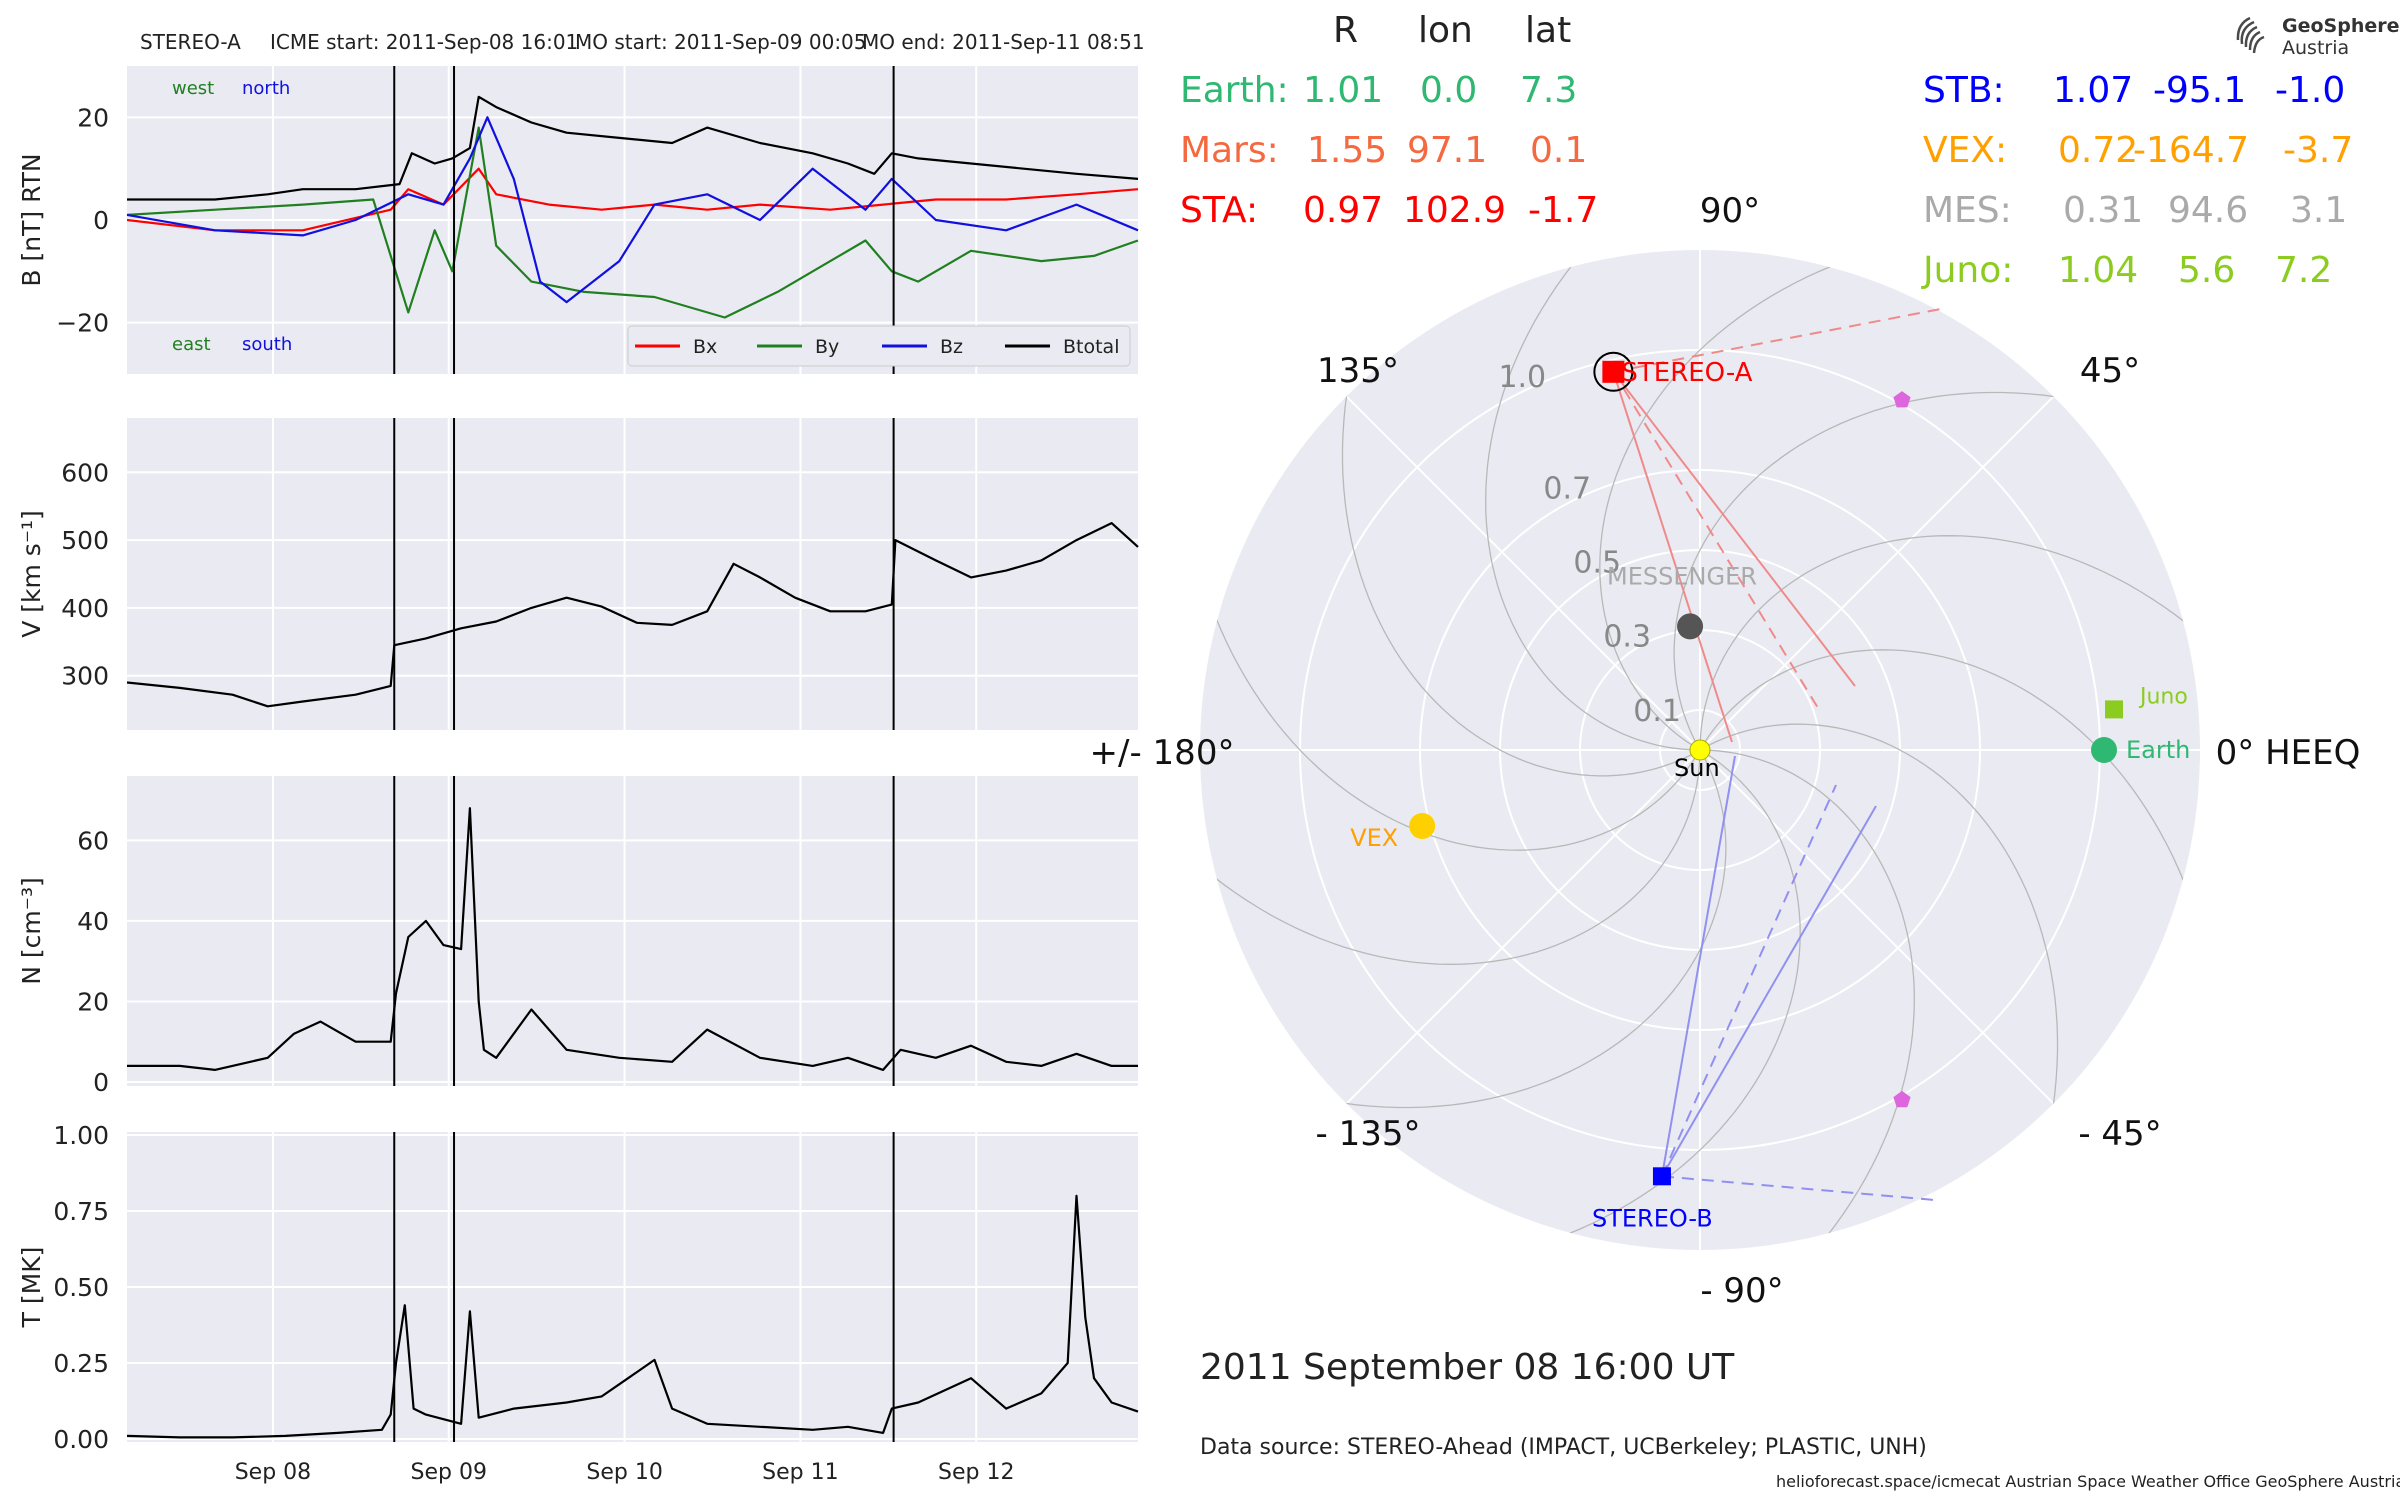  What do you see at coordinates (191, 344) in the screenshot?
I see `annotation-east: east` at bounding box center [191, 344].